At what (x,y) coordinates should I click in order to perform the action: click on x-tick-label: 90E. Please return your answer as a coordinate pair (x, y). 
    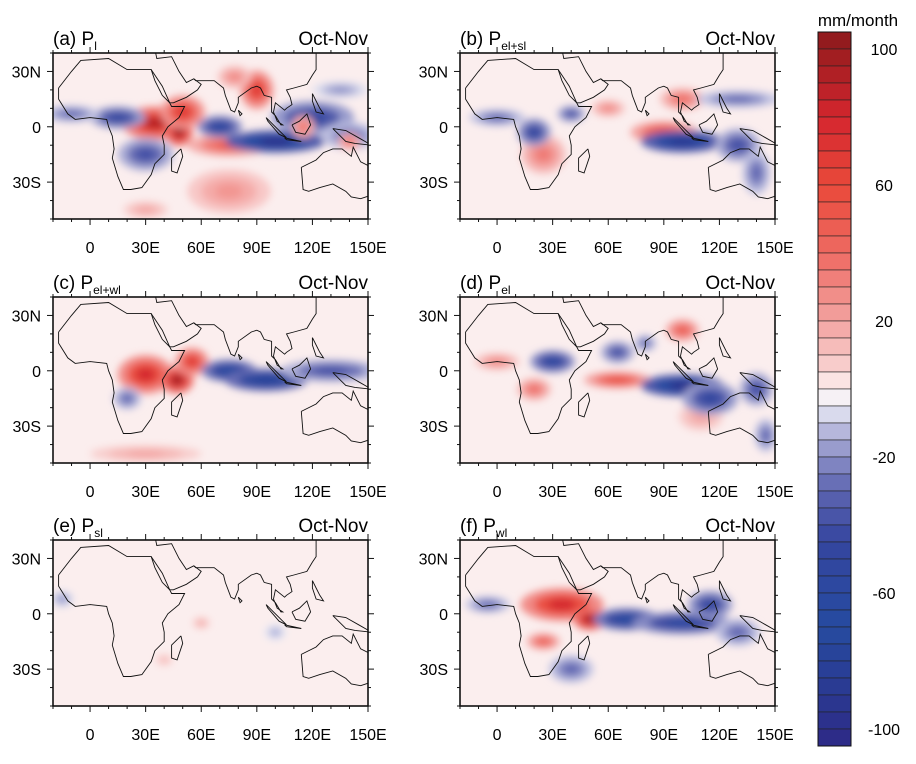
    Looking at the image, I should click on (664, 735).